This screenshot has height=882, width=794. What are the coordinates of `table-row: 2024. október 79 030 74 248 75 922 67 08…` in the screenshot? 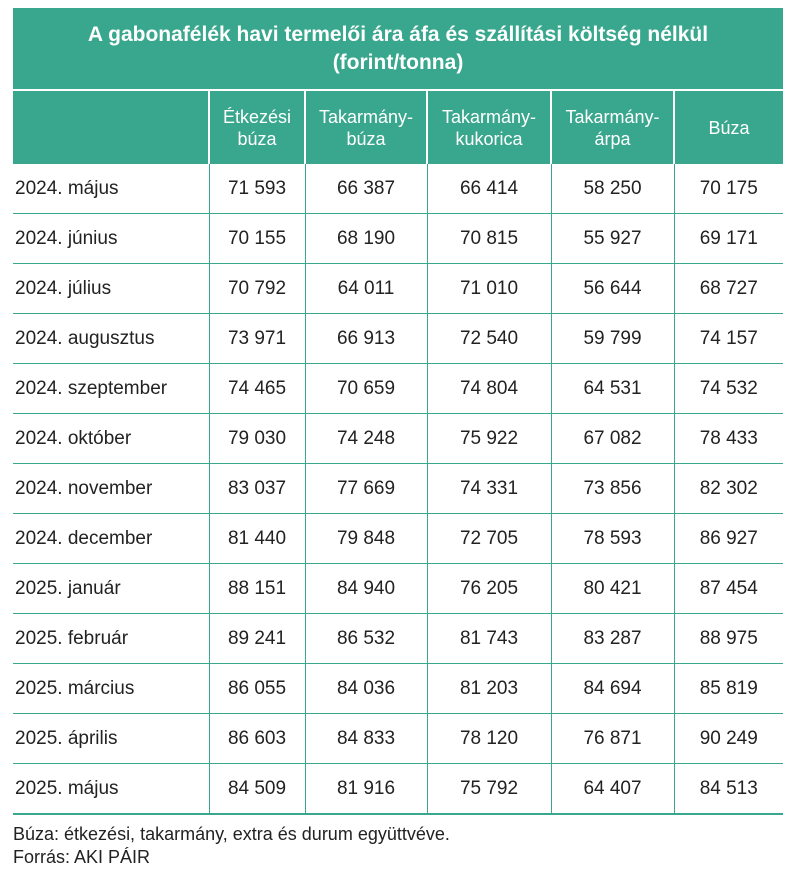 It's located at (398, 438).